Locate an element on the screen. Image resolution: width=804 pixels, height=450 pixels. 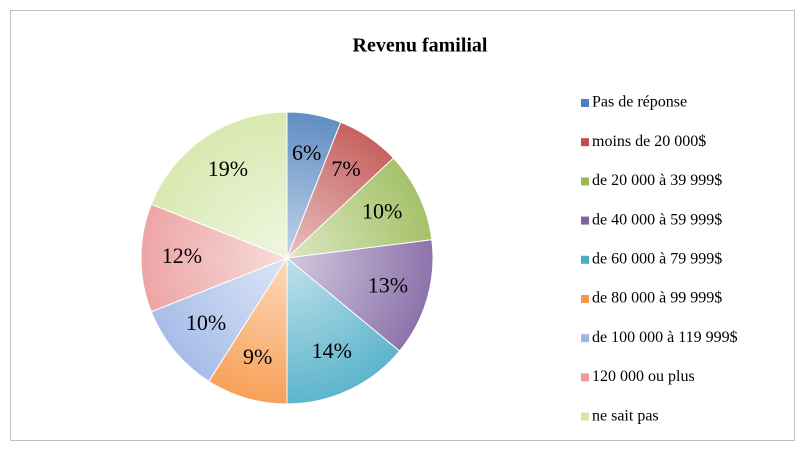
legend-label: de 60 000 à 79 999$ is located at coordinates (657, 258).